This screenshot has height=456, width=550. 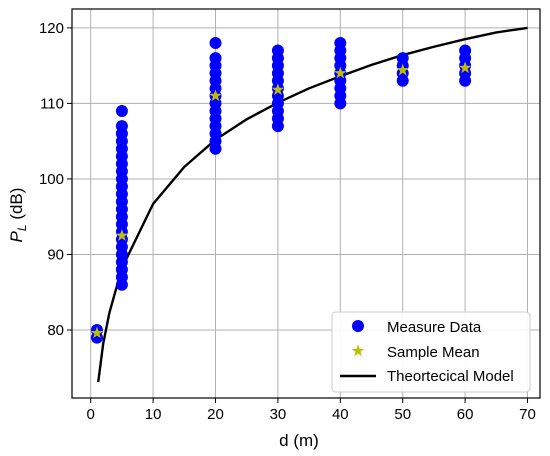 I want to click on legend-box, so click(x=431, y=352).